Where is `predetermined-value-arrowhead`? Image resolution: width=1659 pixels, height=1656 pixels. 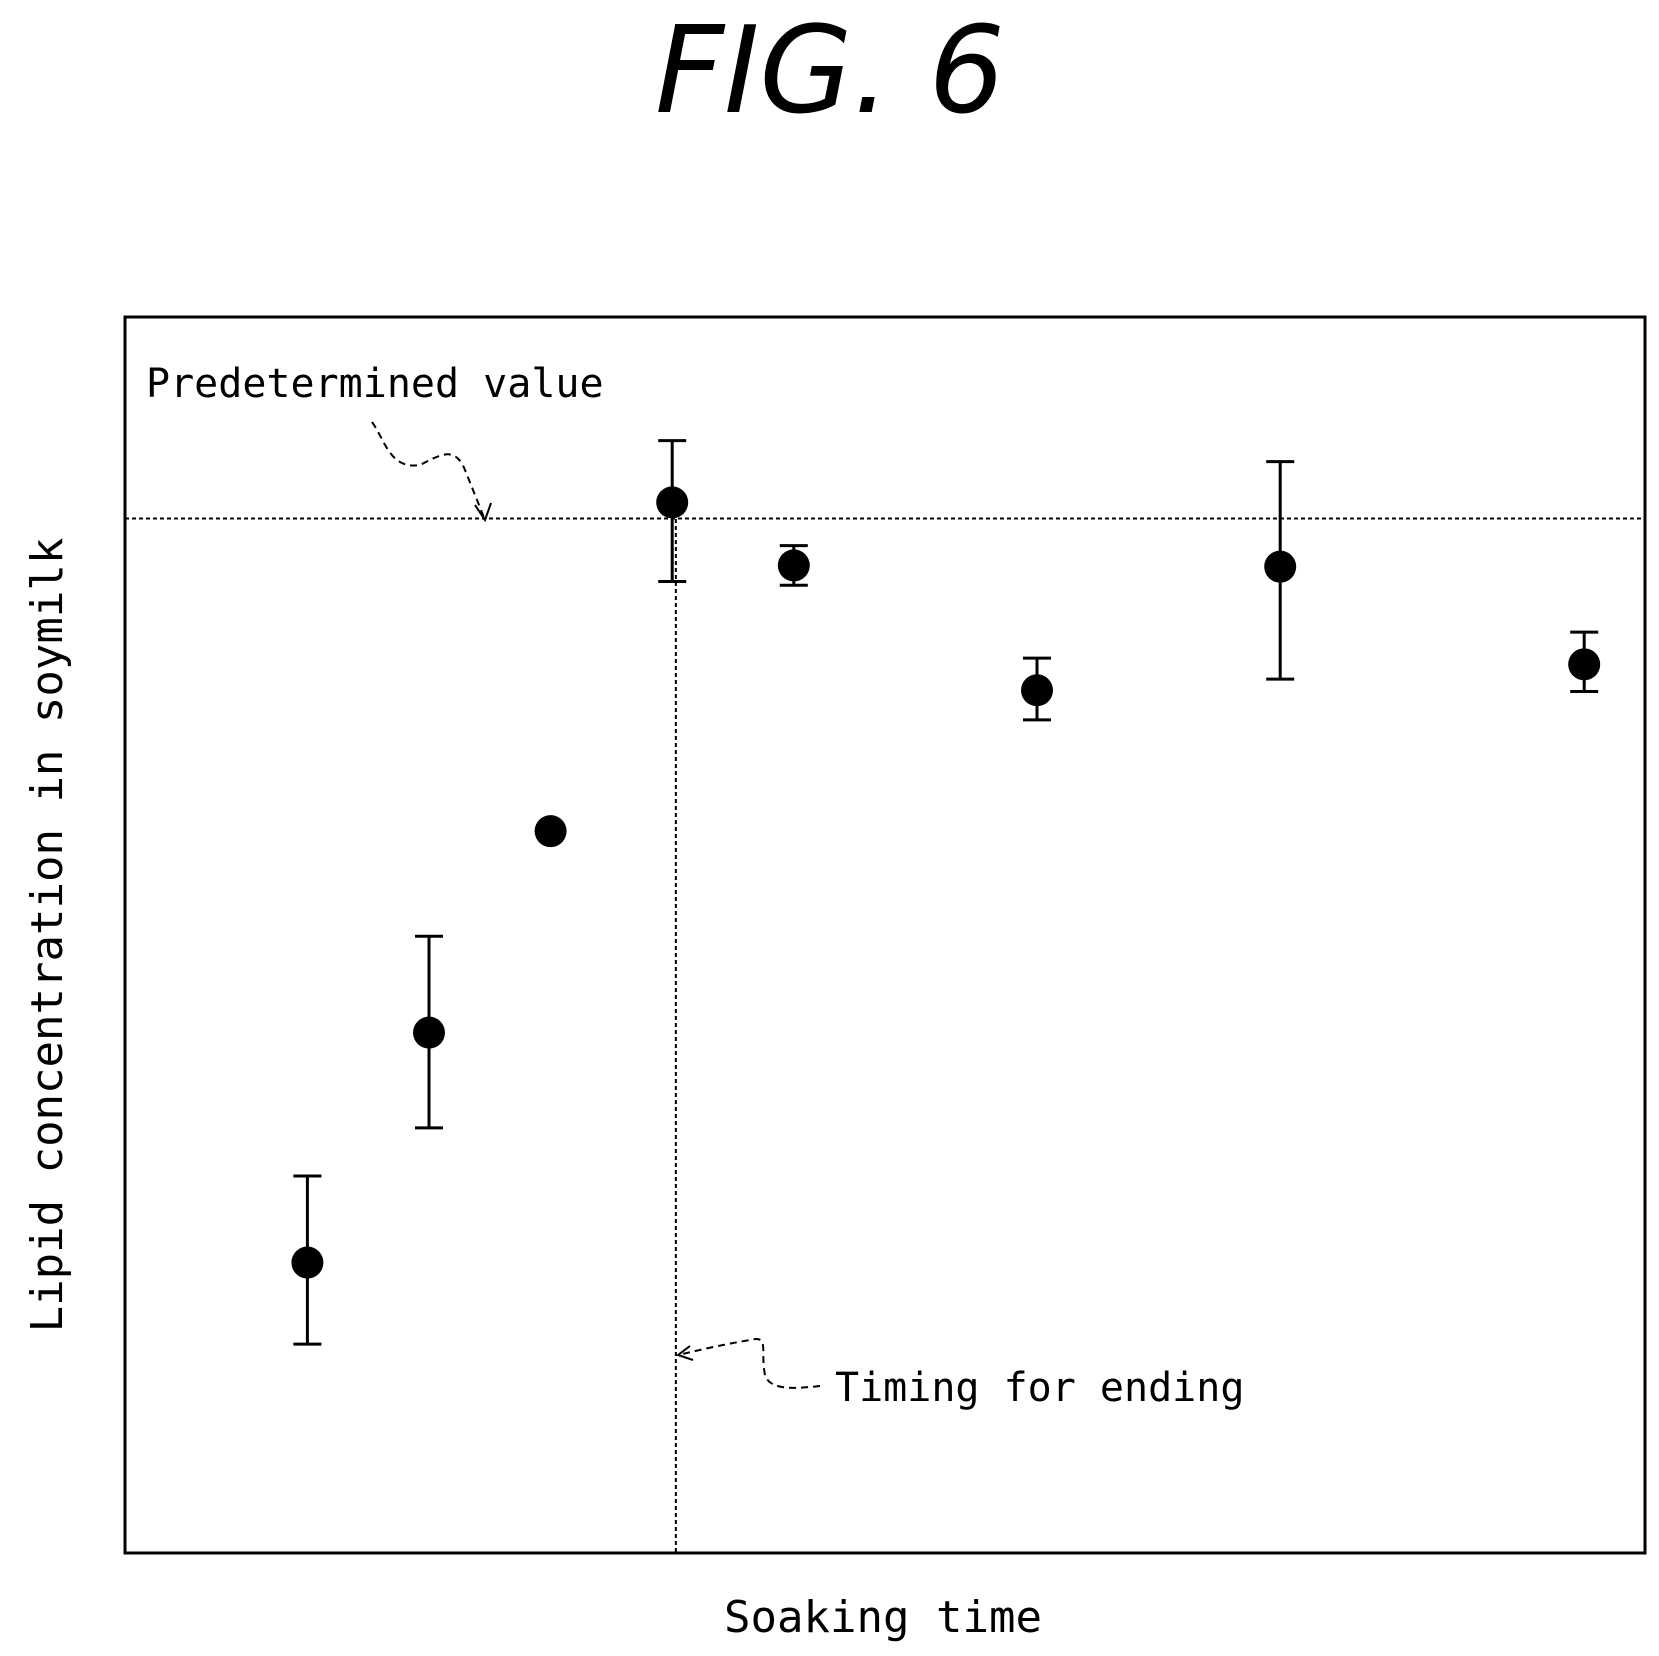
predetermined-value-arrowhead is located at coordinates (483, 512).